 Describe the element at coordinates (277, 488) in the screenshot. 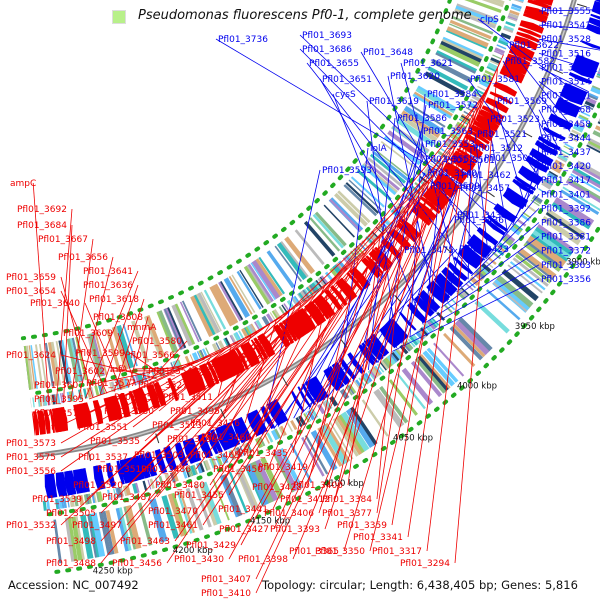

I see `reverse-gene-label: Pfl01_3428` at that location.